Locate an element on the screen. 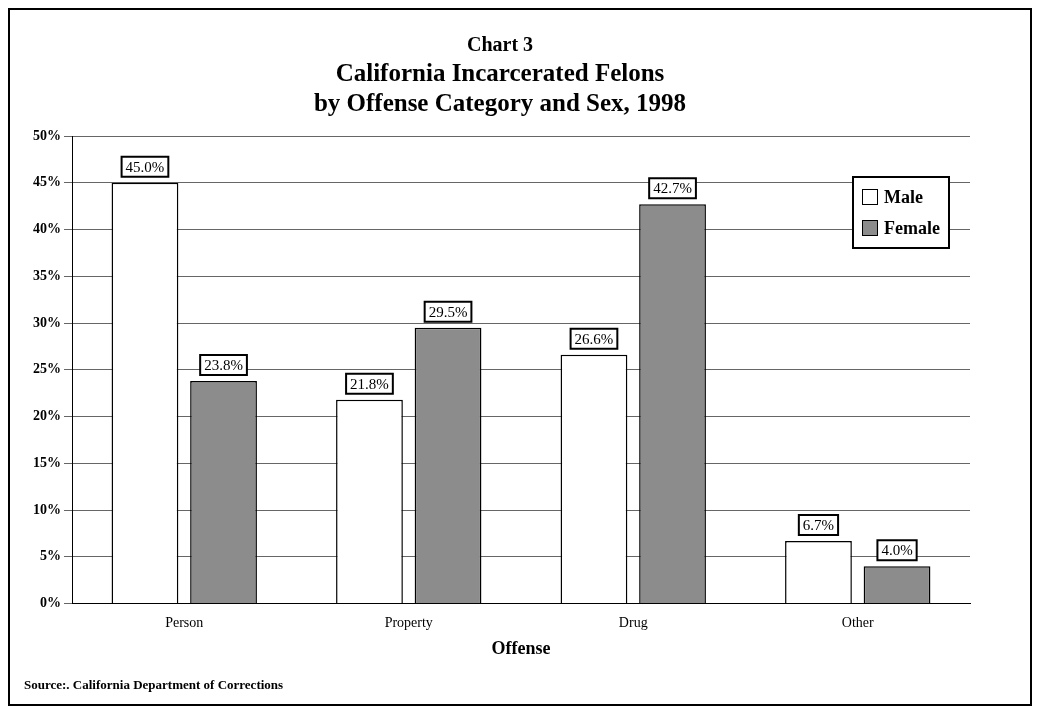  y-tick-label: 20% is located at coordinates (47, 416).